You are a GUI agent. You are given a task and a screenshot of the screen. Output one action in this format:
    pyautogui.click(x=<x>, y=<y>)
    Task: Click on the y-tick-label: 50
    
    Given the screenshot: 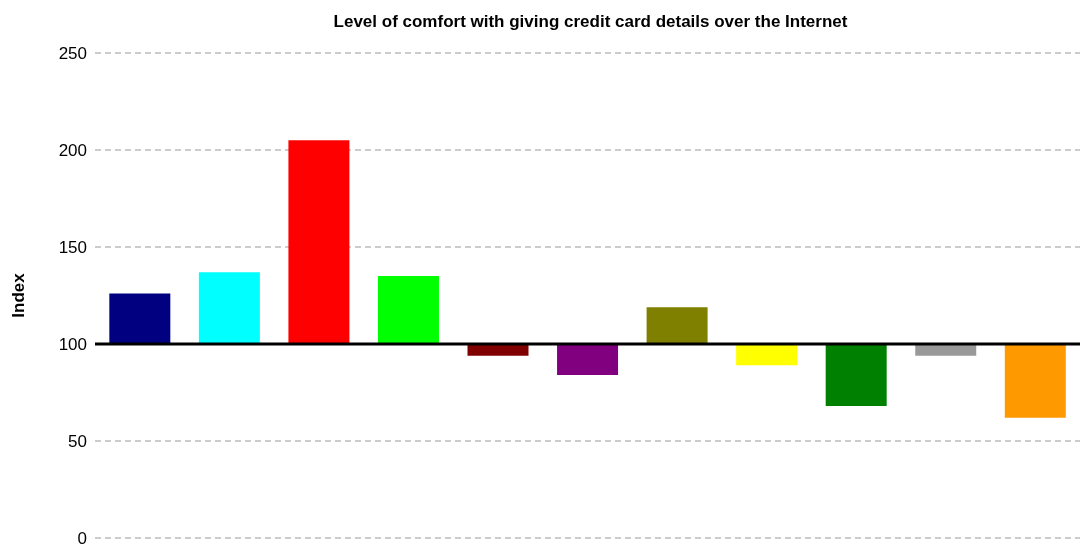 What is the action you would take?
    pyautogui.click(x=77, y=442)
    